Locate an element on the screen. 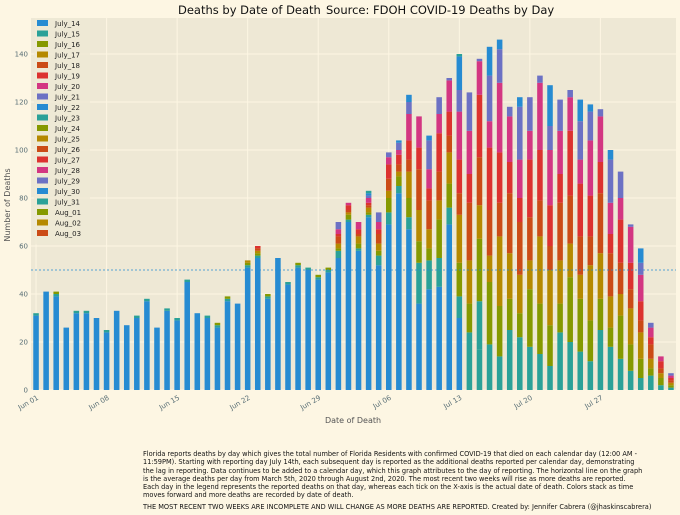  legend-label: July_27 is located at coordinates (67, 161).